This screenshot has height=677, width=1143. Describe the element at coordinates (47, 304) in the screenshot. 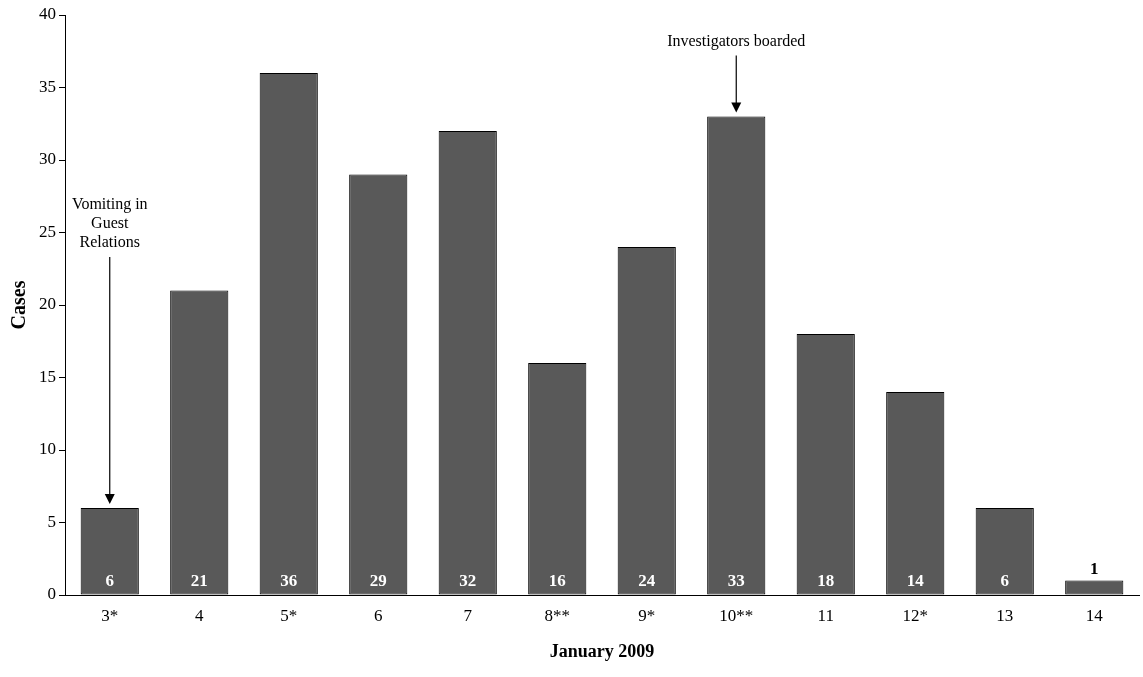

I see `y-tick-label: 20` at that location.